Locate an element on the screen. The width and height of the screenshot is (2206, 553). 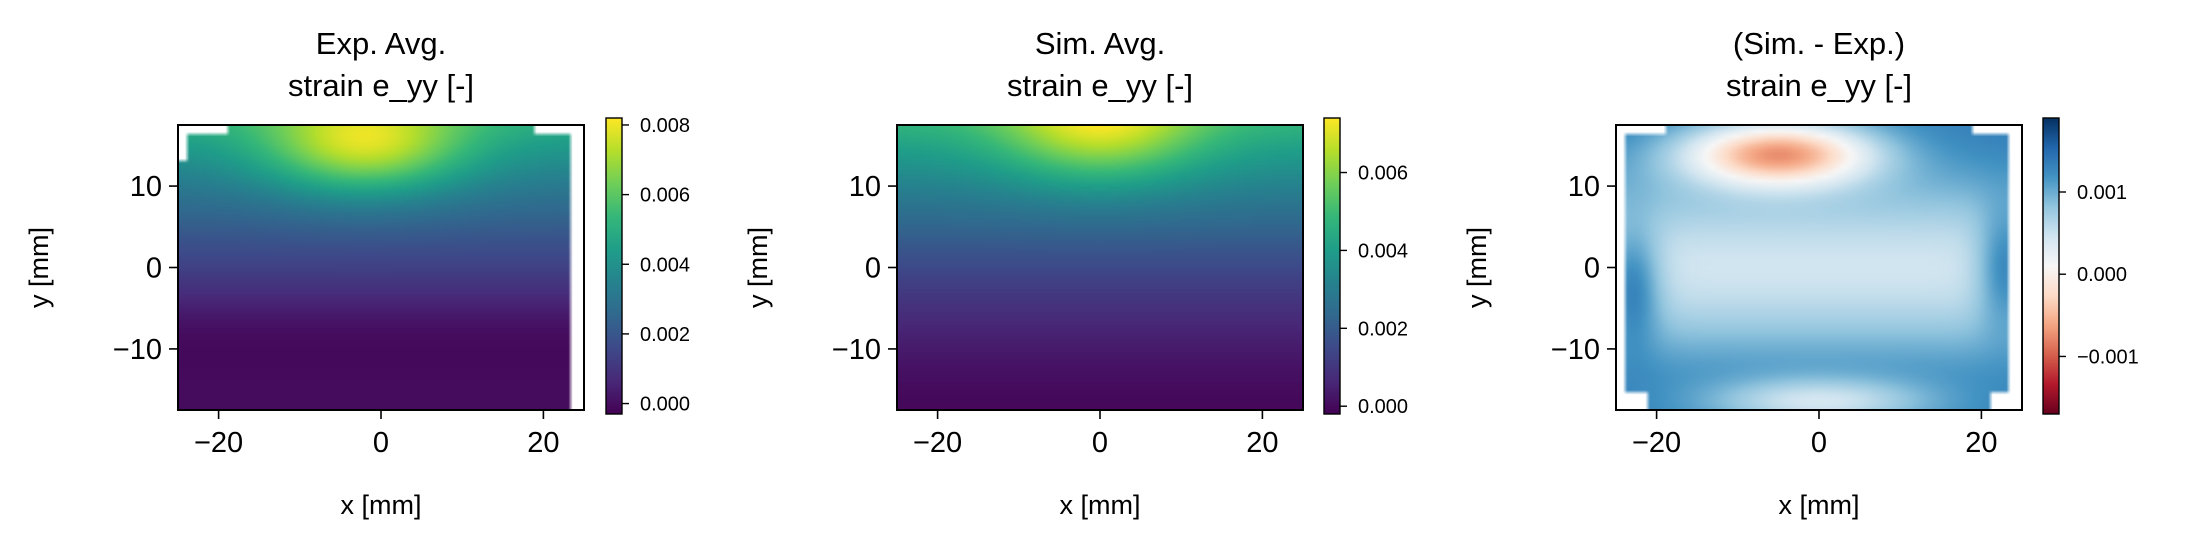
chart-title-line1: (Sim. - Exp.) is located at coordinates (1819, 43).